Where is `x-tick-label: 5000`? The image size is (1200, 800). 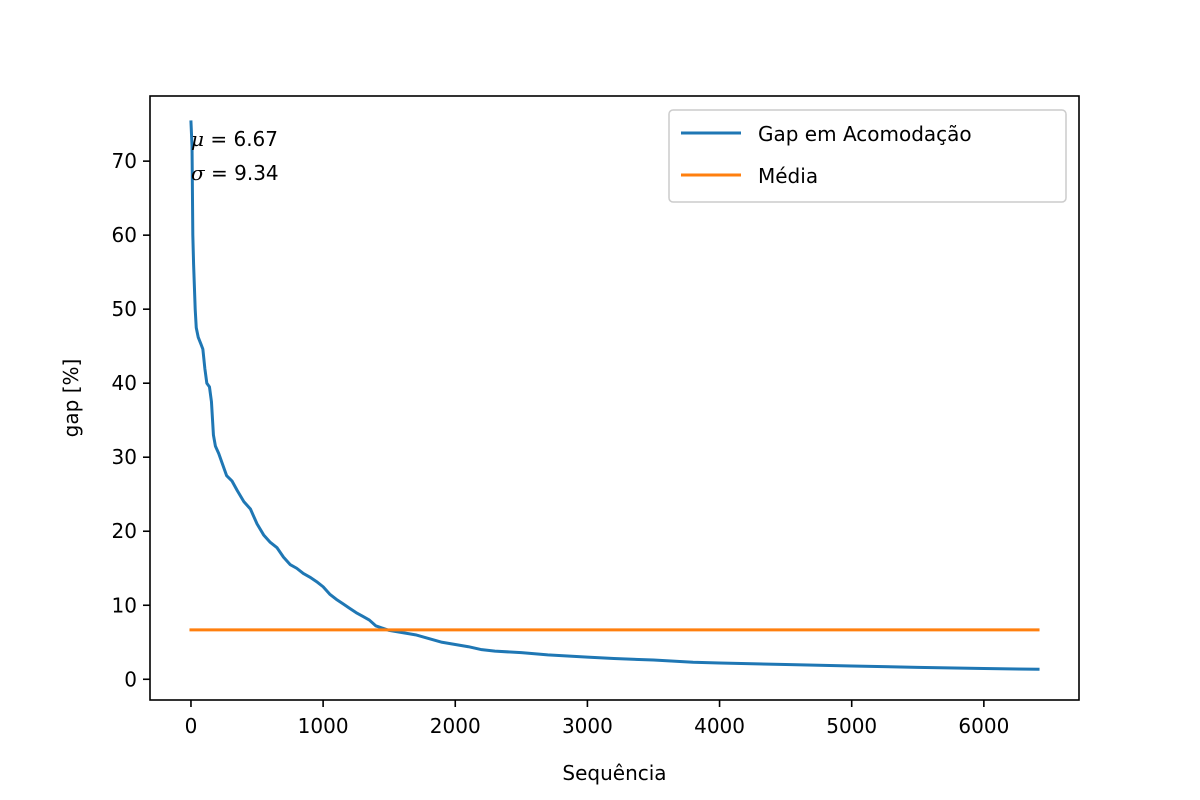 x-tick-label: 5000 is located at coordinates (851, 726).